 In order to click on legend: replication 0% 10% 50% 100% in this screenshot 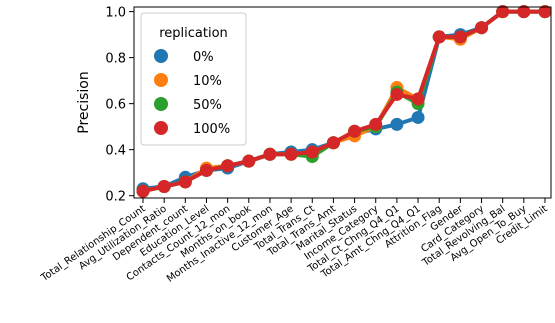, I will do `click(193, 79)`.